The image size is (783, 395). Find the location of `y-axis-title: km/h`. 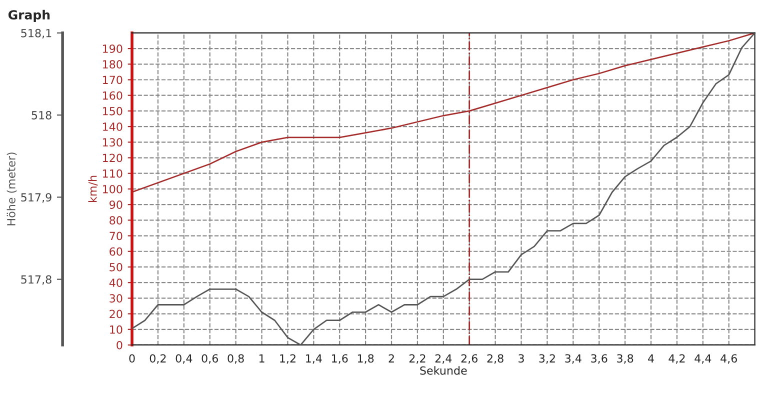

y-axis-title: km/h is located at coordinates (93, 189).